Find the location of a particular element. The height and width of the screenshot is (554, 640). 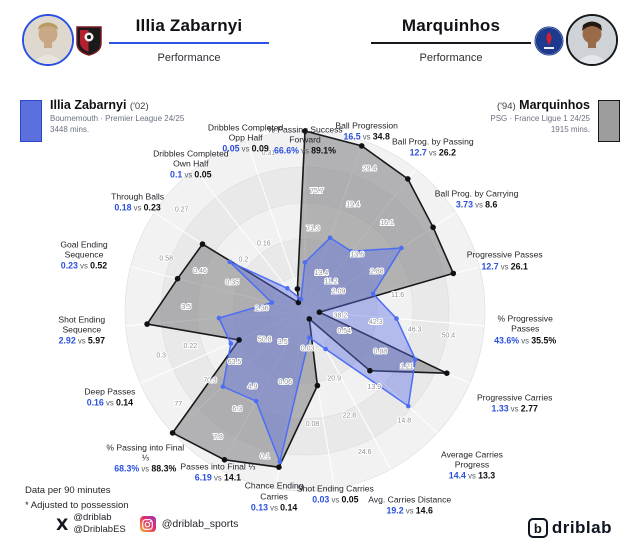

axis-tick-label: 13.4 is located at coordinates (322, 273).